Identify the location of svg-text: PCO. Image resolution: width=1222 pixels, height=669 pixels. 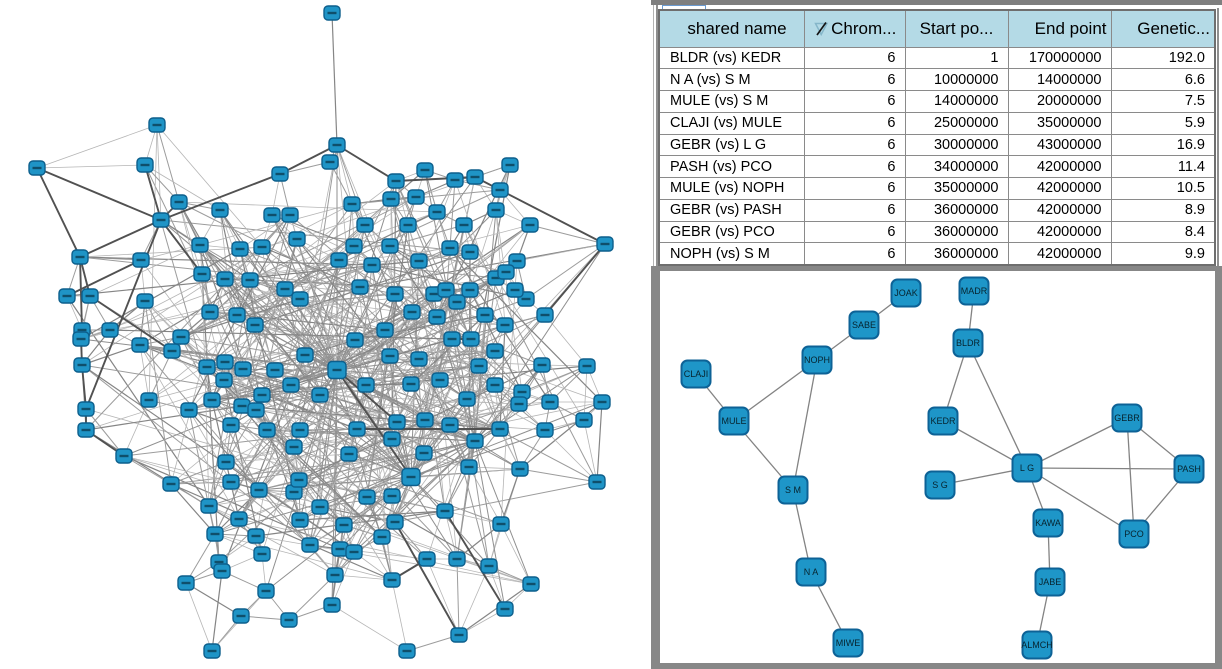
(1134, 534).